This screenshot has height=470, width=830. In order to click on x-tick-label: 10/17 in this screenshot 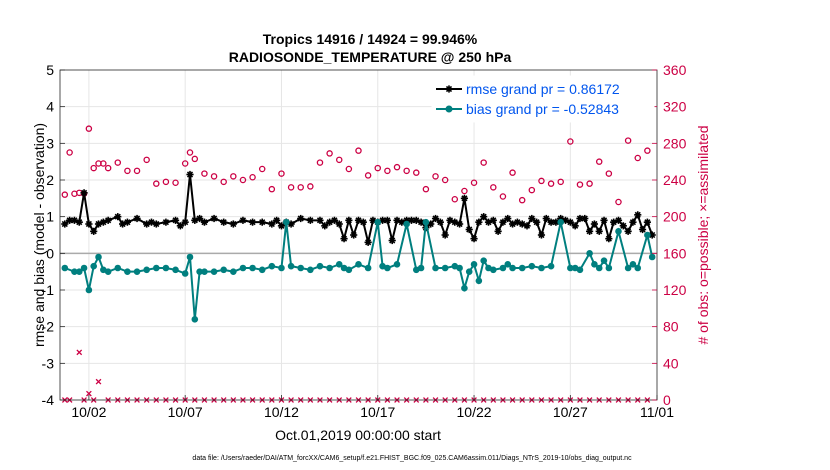, I will do `click(377, 412)`.